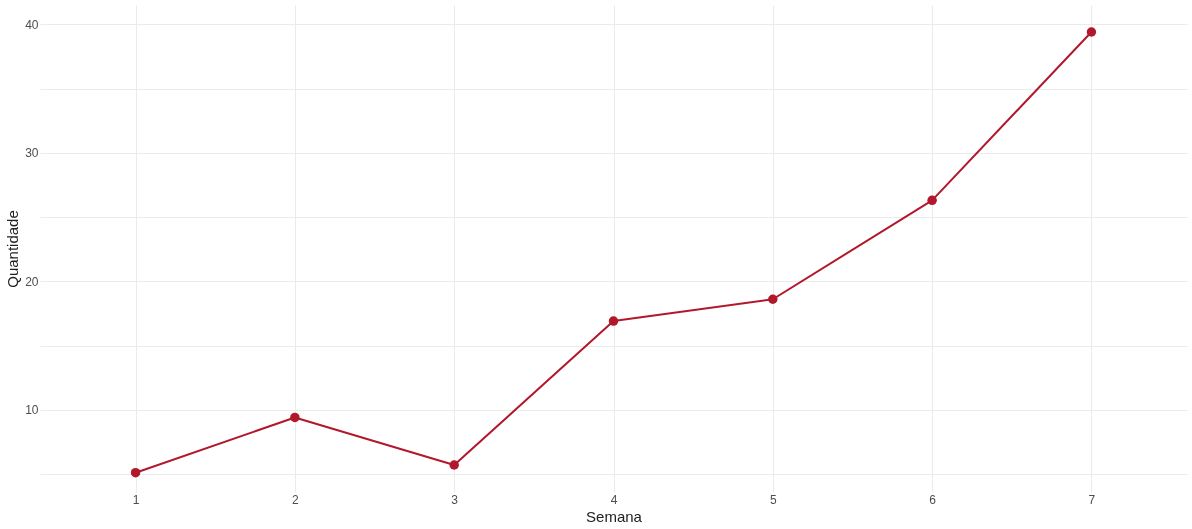 The width and height of the screenshot is (1192, 529). Describe the element at coordinates (32, 153) in the screenshot. I see `y-tick-label: 30` at that location.